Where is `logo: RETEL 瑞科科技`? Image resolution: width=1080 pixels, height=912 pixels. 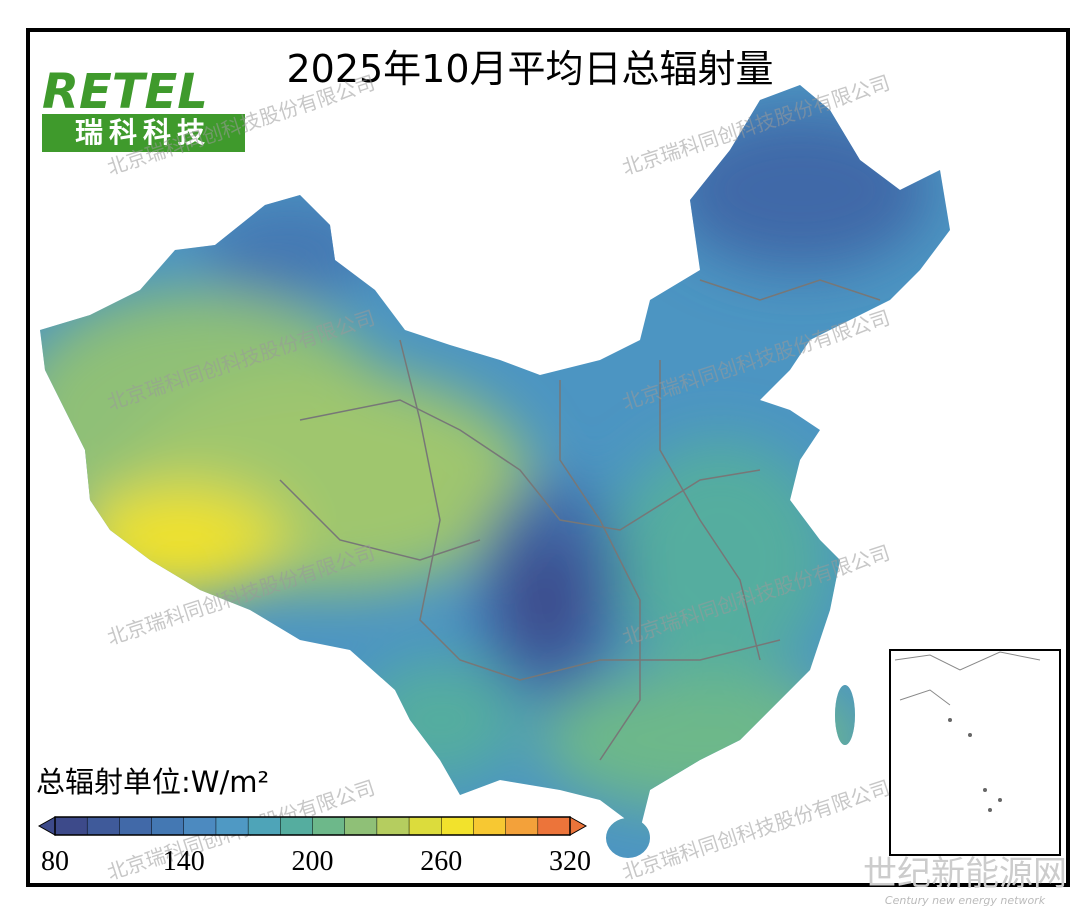
logo: RETEL 瑞科科技 is located at coordinates (143, 108).